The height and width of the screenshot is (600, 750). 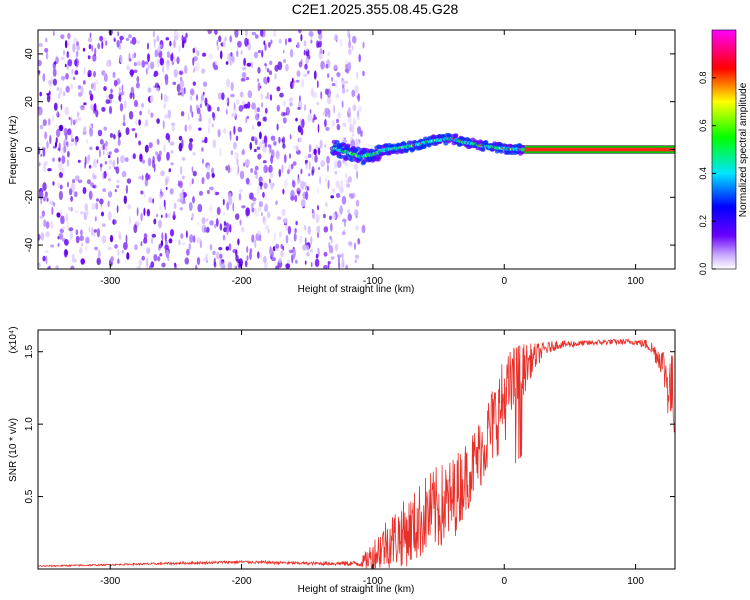 I want to click on x-tick-label: -200, so click(x=242, y=281).